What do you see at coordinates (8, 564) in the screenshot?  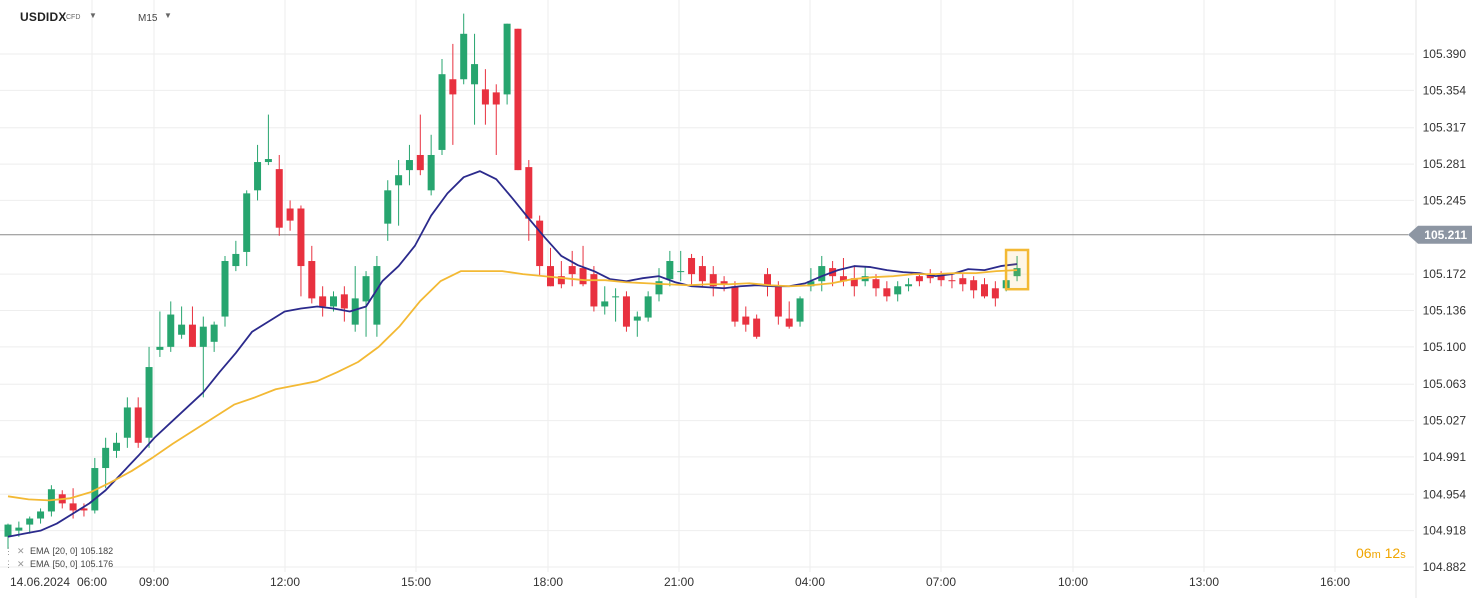 I see `ema50-settings-icon: ⋮` at bounding box center [8, 564].